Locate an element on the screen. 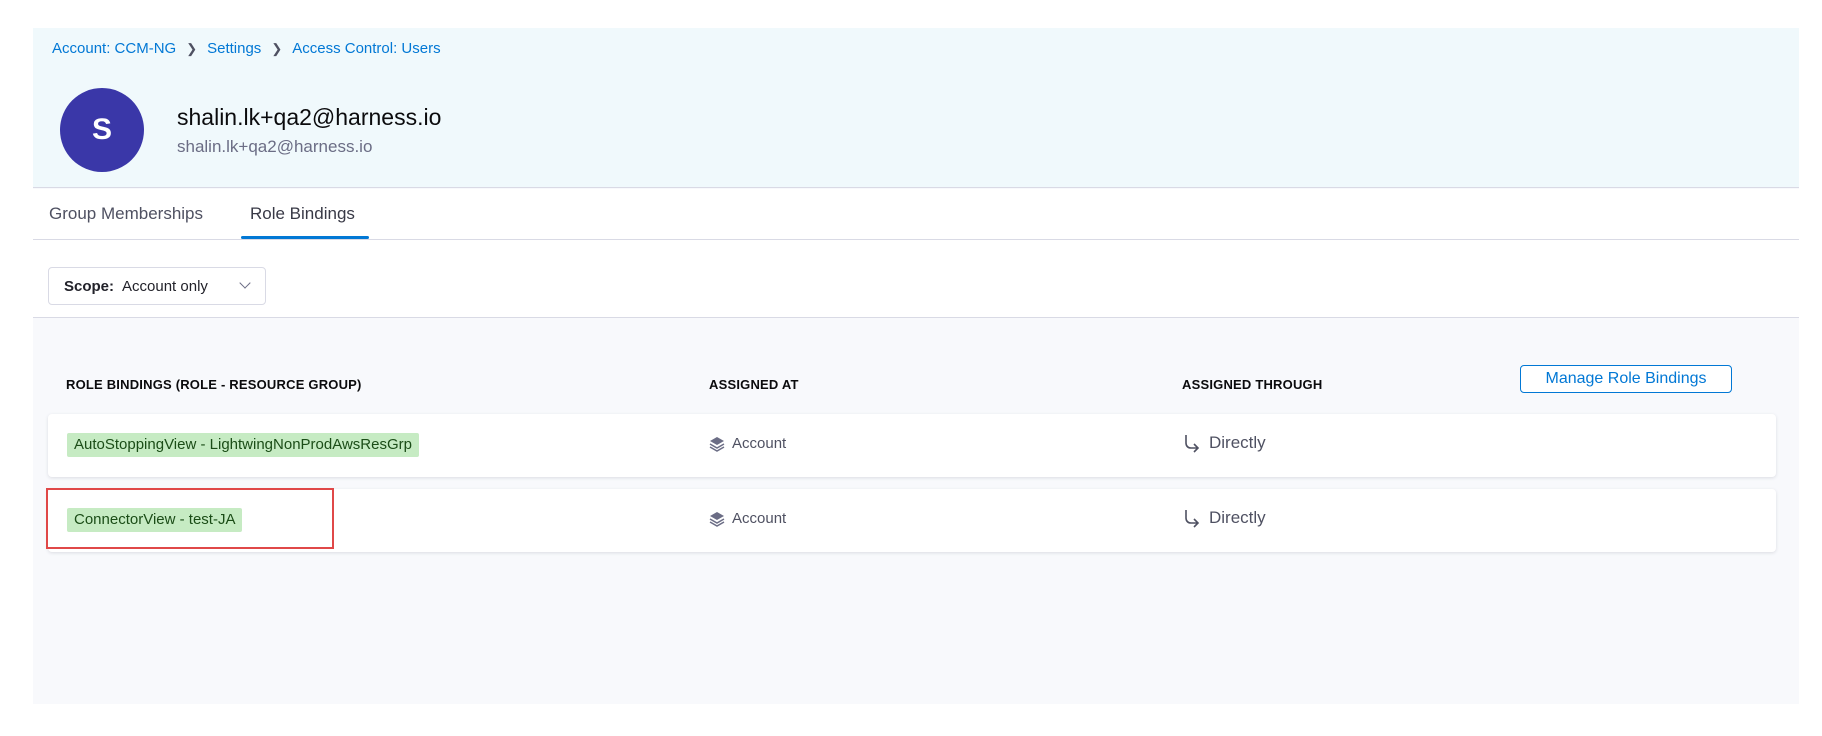  user-email: shalin.lk+qa2@harness.io is located at coordinates (275, 146).